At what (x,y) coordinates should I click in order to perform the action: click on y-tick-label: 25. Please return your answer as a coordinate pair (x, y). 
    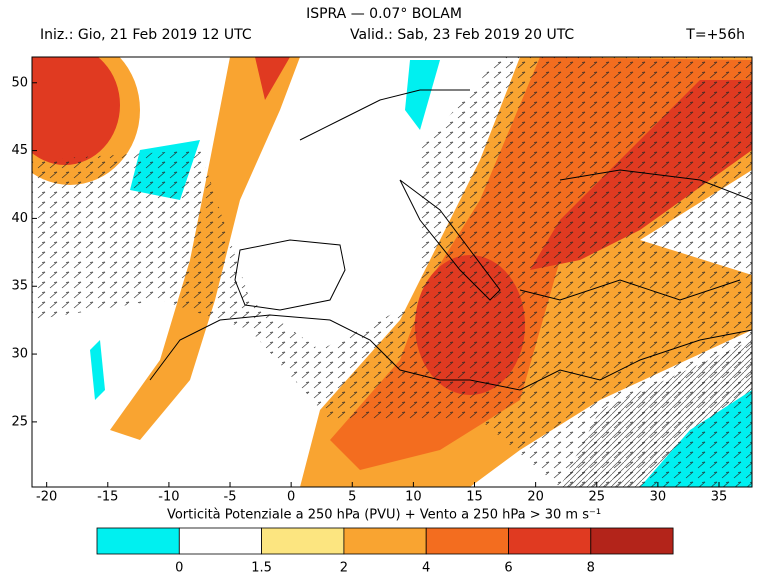
    Looking at the image, I should click on (19, 421).